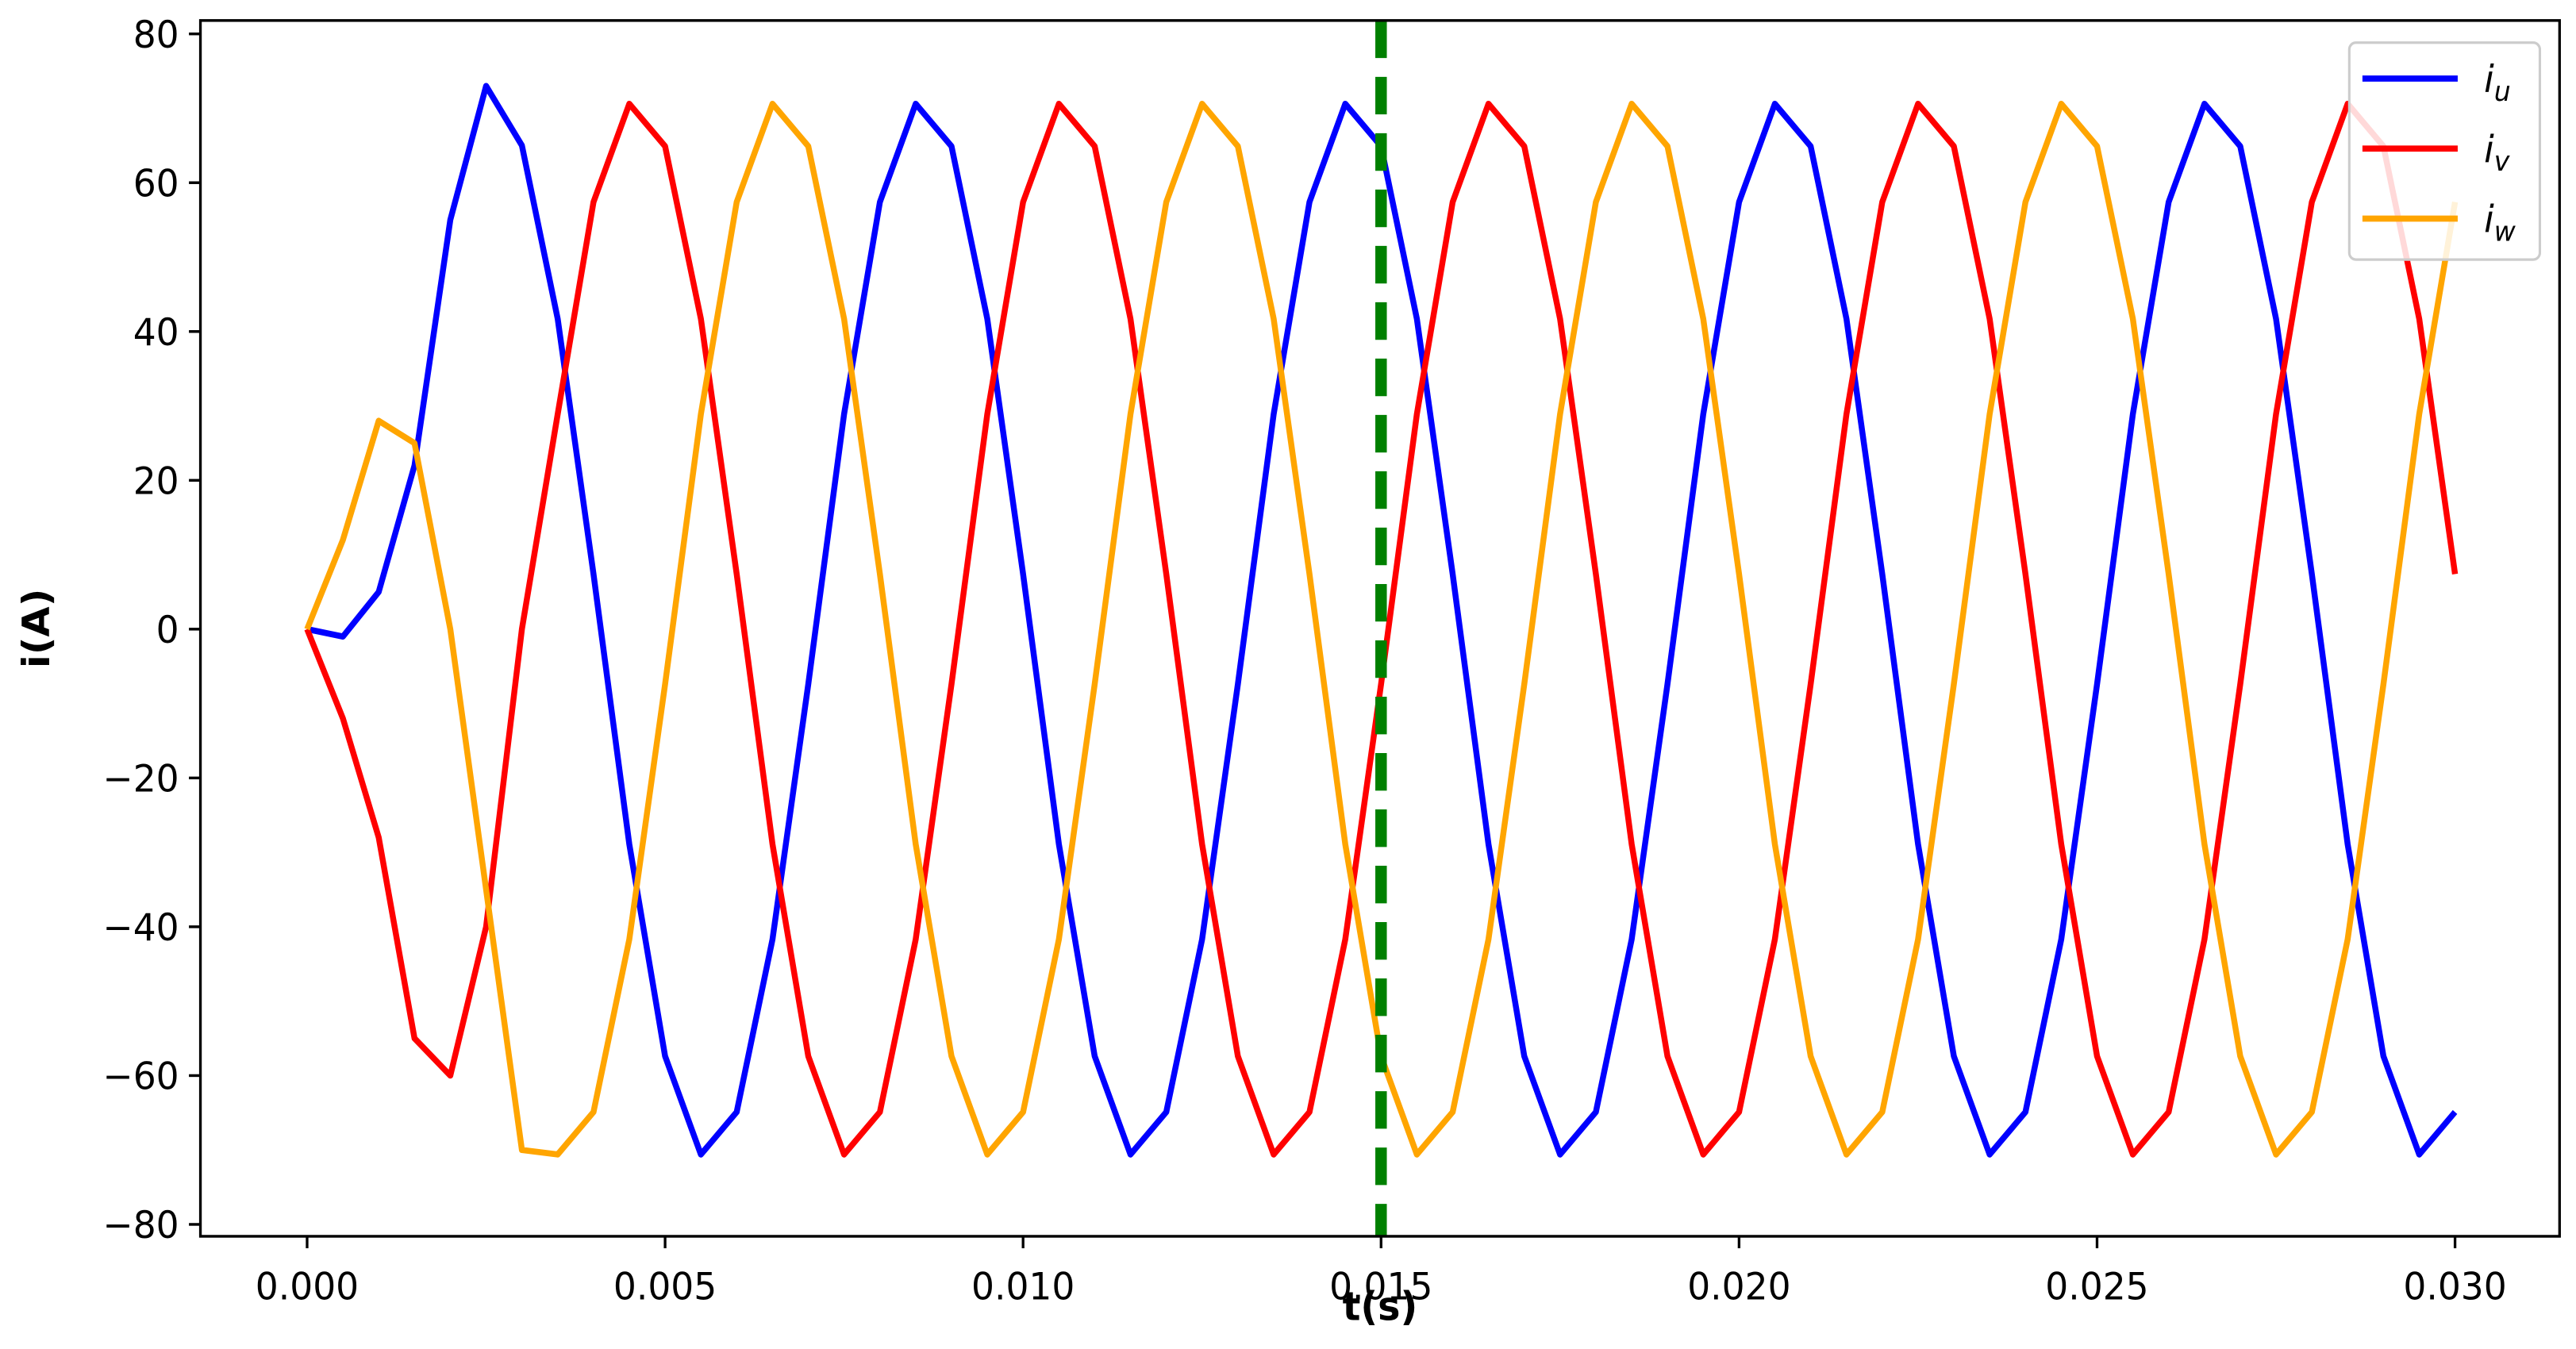 This screenshot has height=1349, width=2576. I want to click on legend-label: iw, so click(2500, 223).